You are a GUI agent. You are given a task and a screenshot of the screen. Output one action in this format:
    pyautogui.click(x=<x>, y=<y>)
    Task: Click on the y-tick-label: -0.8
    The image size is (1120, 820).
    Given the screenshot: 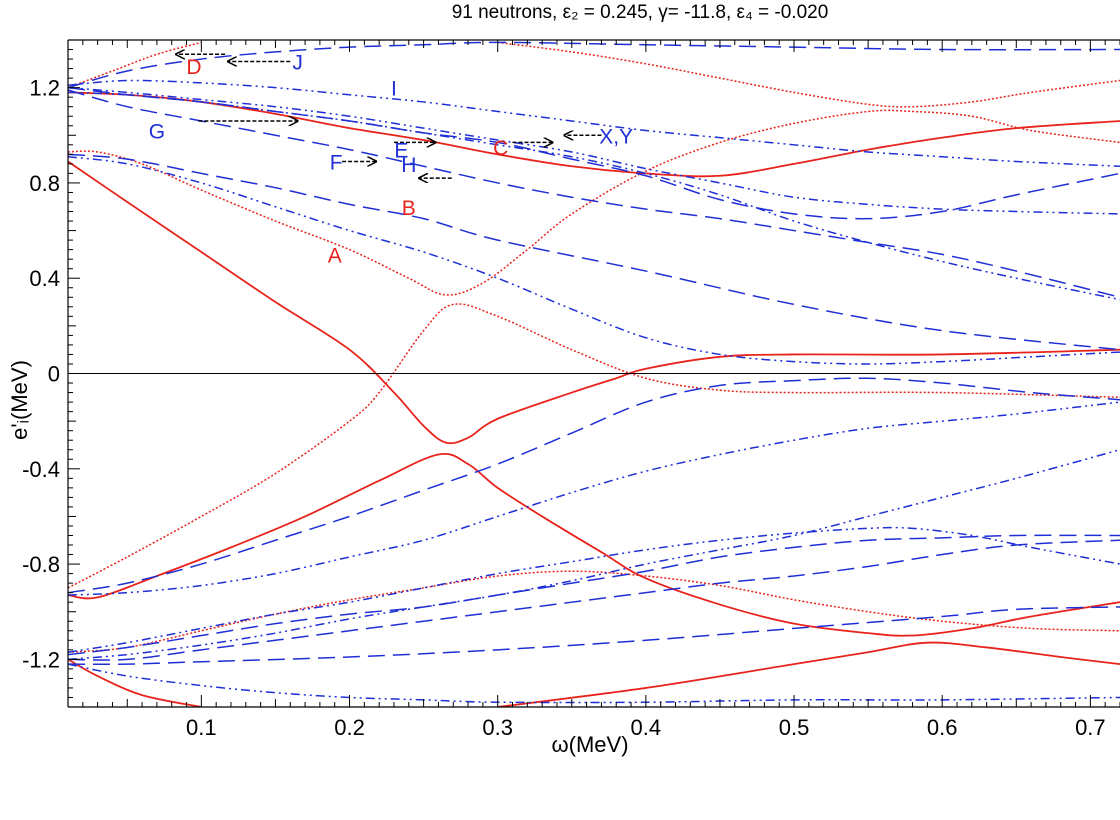 What is the action you would take?
    pyautogui.click(x=41, y=564)
    